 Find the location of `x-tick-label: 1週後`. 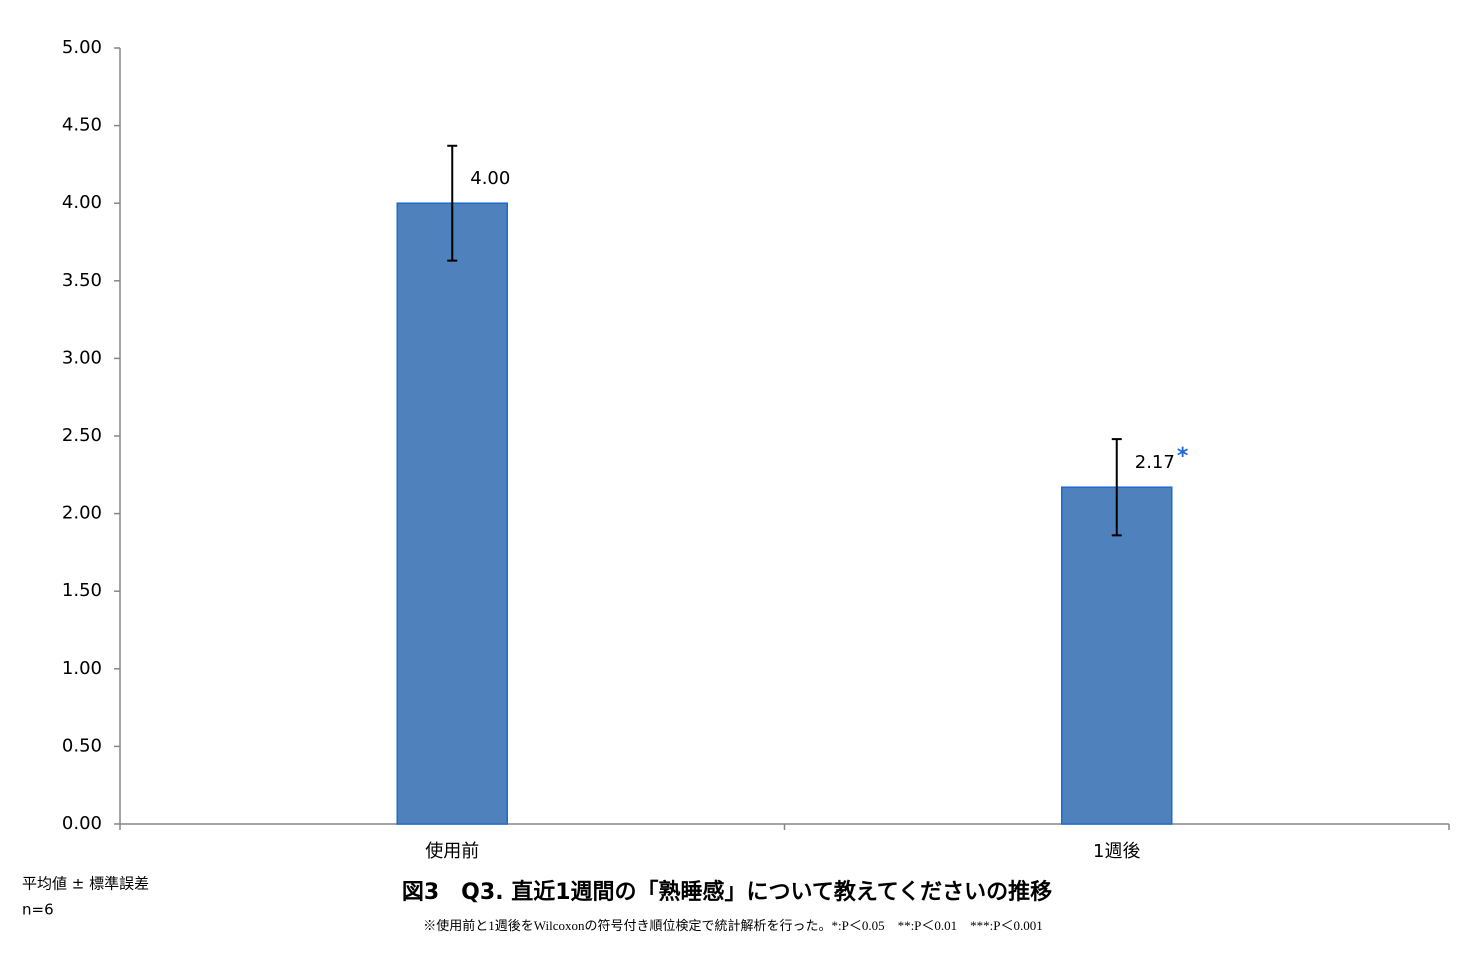

x-tick-label: 1週後 is located at coordinates (1116, 851).